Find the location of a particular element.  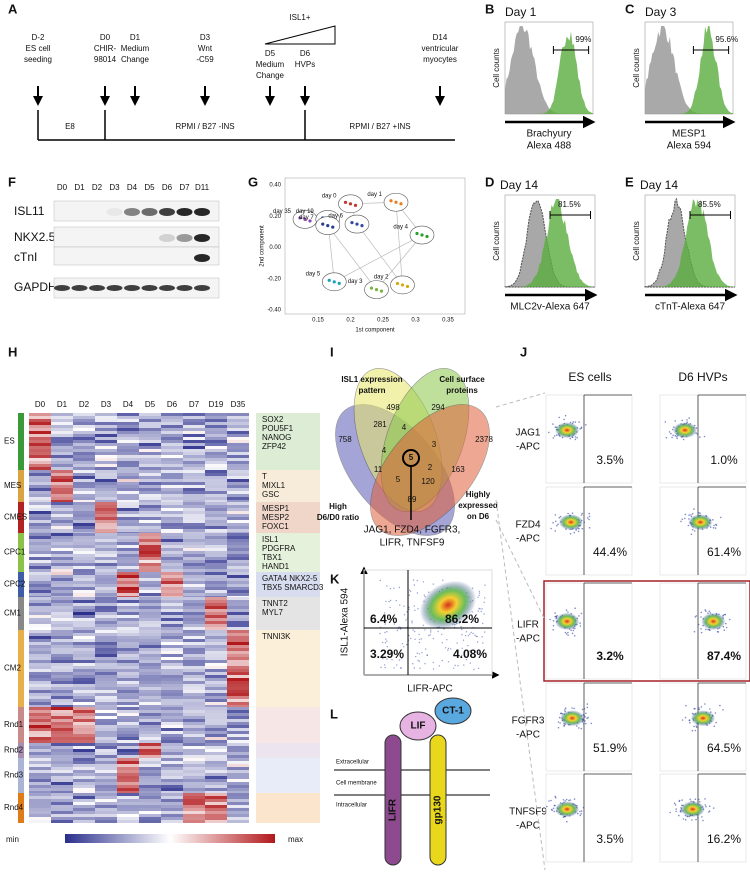

gene-box is located at coordinates (288, 486).